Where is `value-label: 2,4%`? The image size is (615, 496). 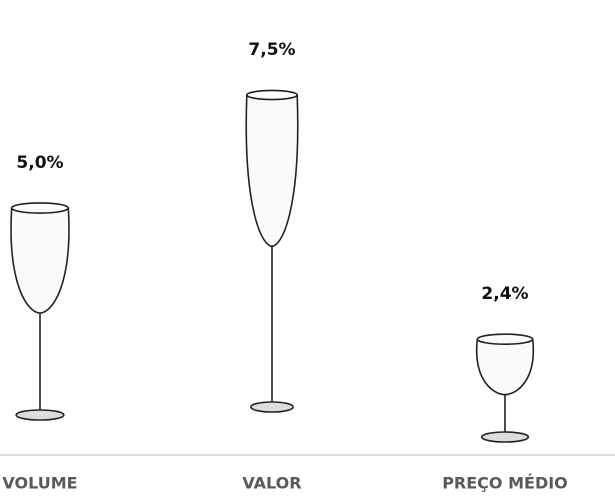
value-label: 2,4% is located at coordinates (504, 294).